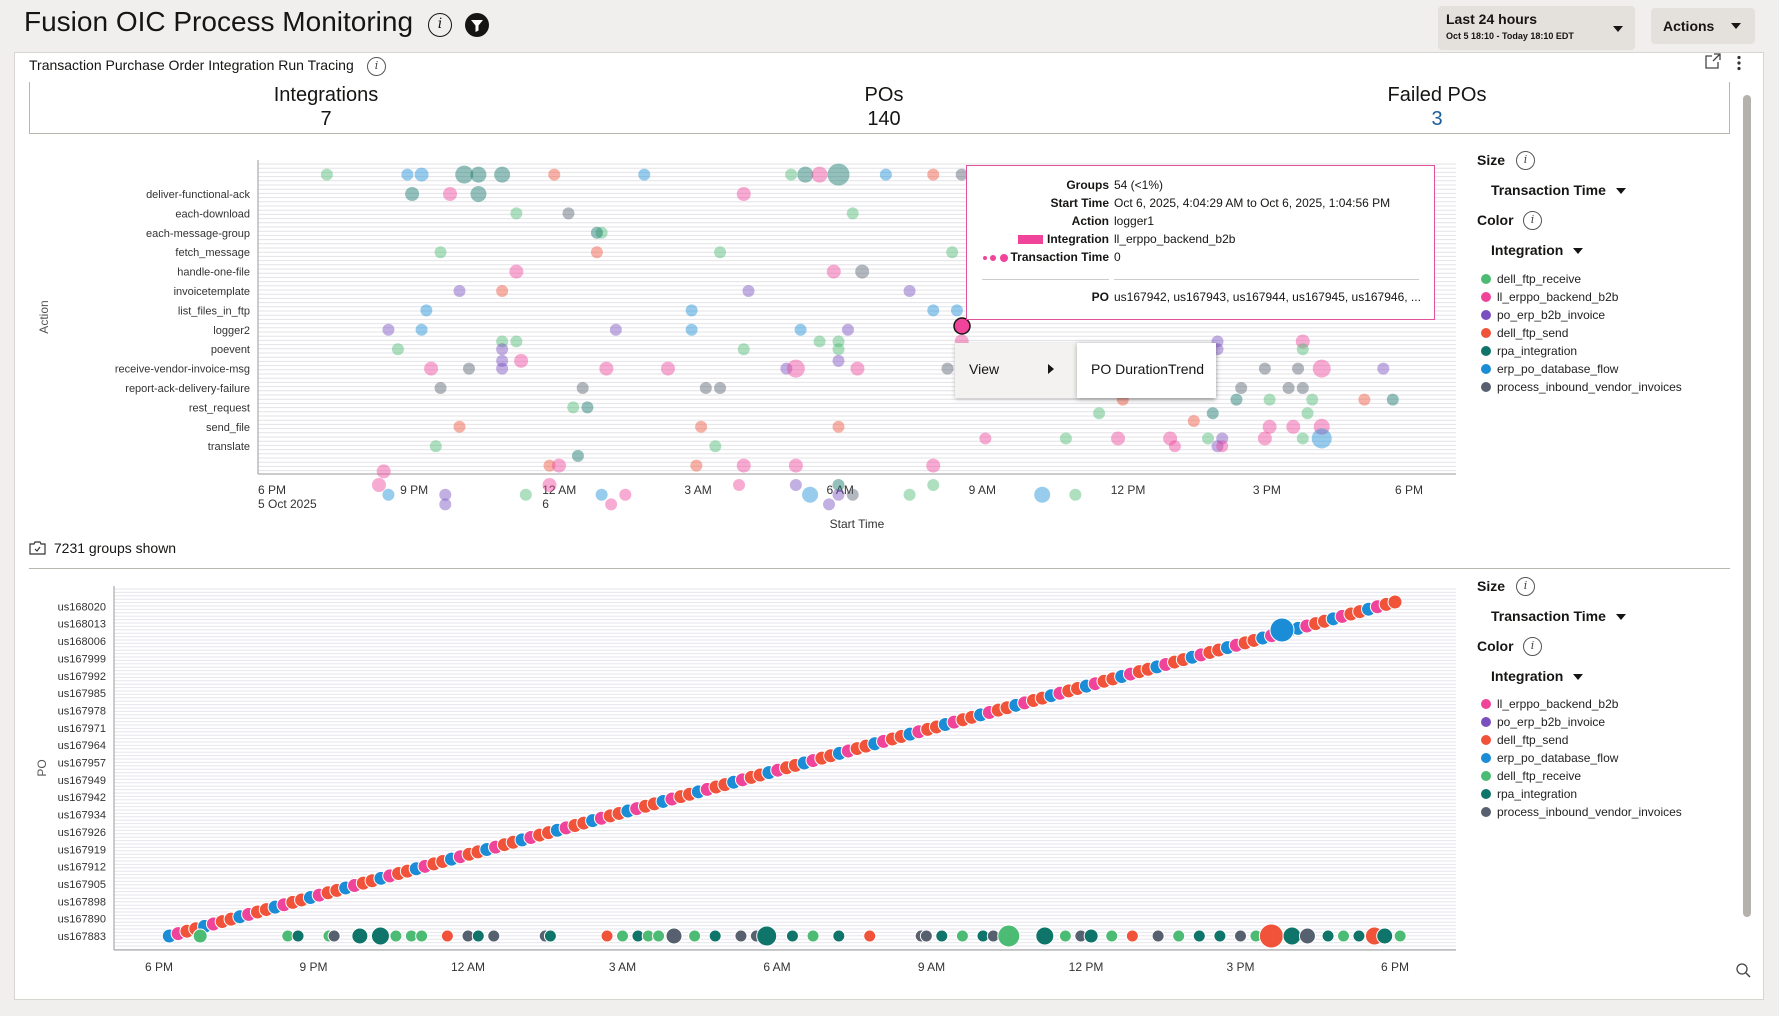 This screenshot has width=1779, height=1016. Describe the element at coordinates (1548, 190) in the screenshot. I see `size-select-value: Transaction Time` at that location.